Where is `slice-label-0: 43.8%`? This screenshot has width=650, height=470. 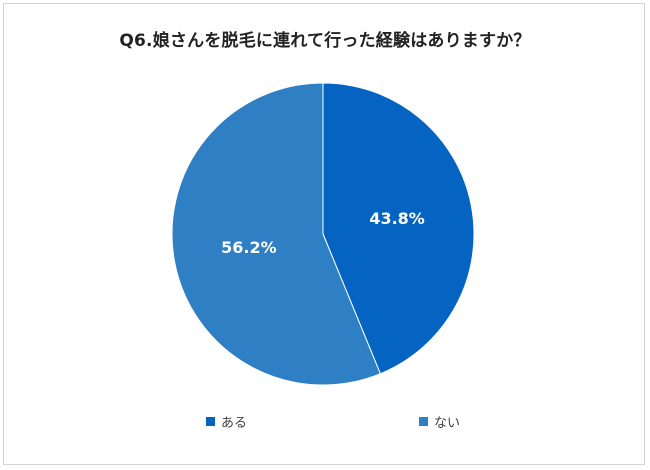
slice-label-0: 43.8% is located at coordinates (397, 218).